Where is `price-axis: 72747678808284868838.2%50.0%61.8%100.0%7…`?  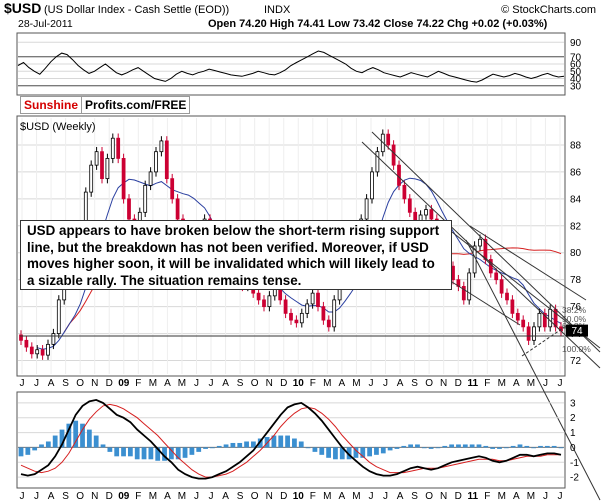 price-axis: 72747678808284868838.2%50.0%61.8%100.0%7… is located at coordinates (576, 253).